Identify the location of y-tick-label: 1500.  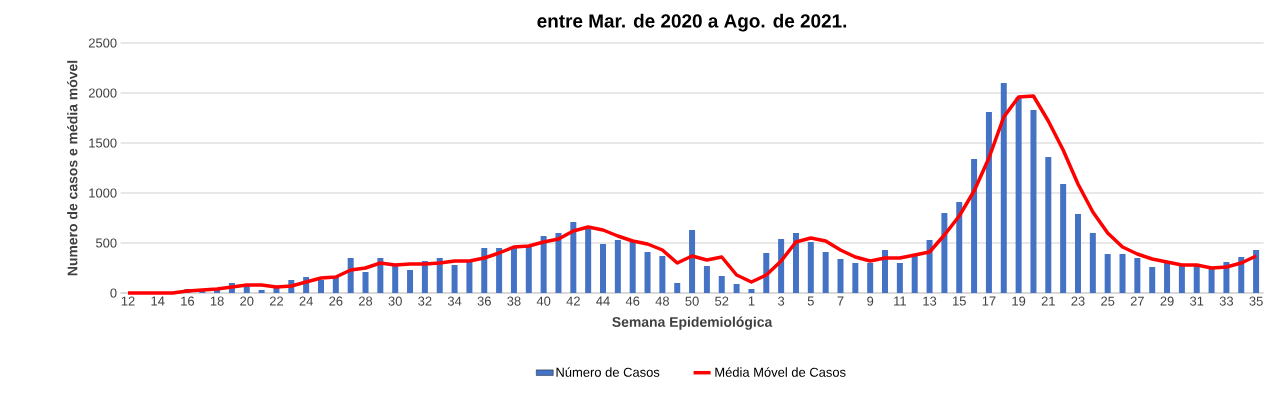
(103, 143).